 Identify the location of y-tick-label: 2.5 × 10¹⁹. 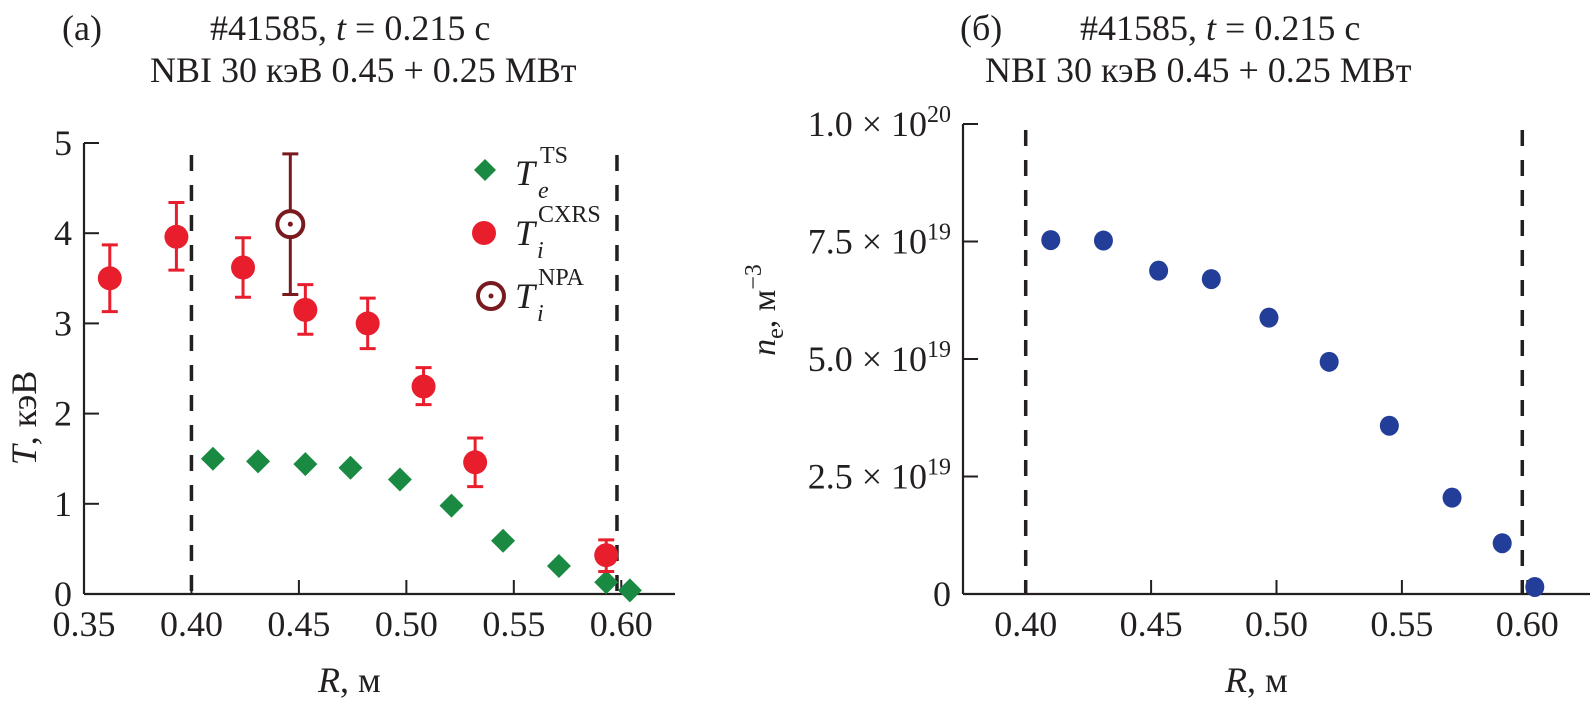
(879, 476).